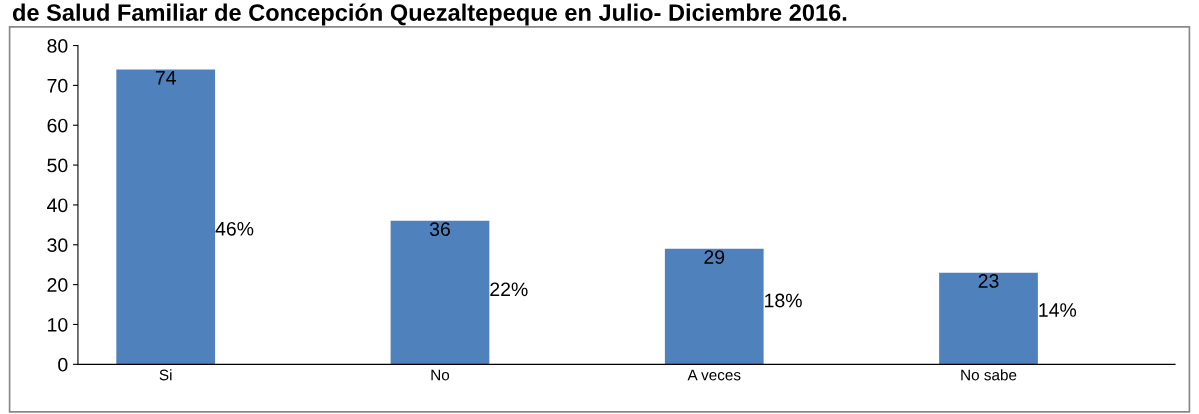 The image size is (1199, 414). Describe the element at coordinates (57, 125) in the screenshot. I see `y-tick-label: 60` at that location.